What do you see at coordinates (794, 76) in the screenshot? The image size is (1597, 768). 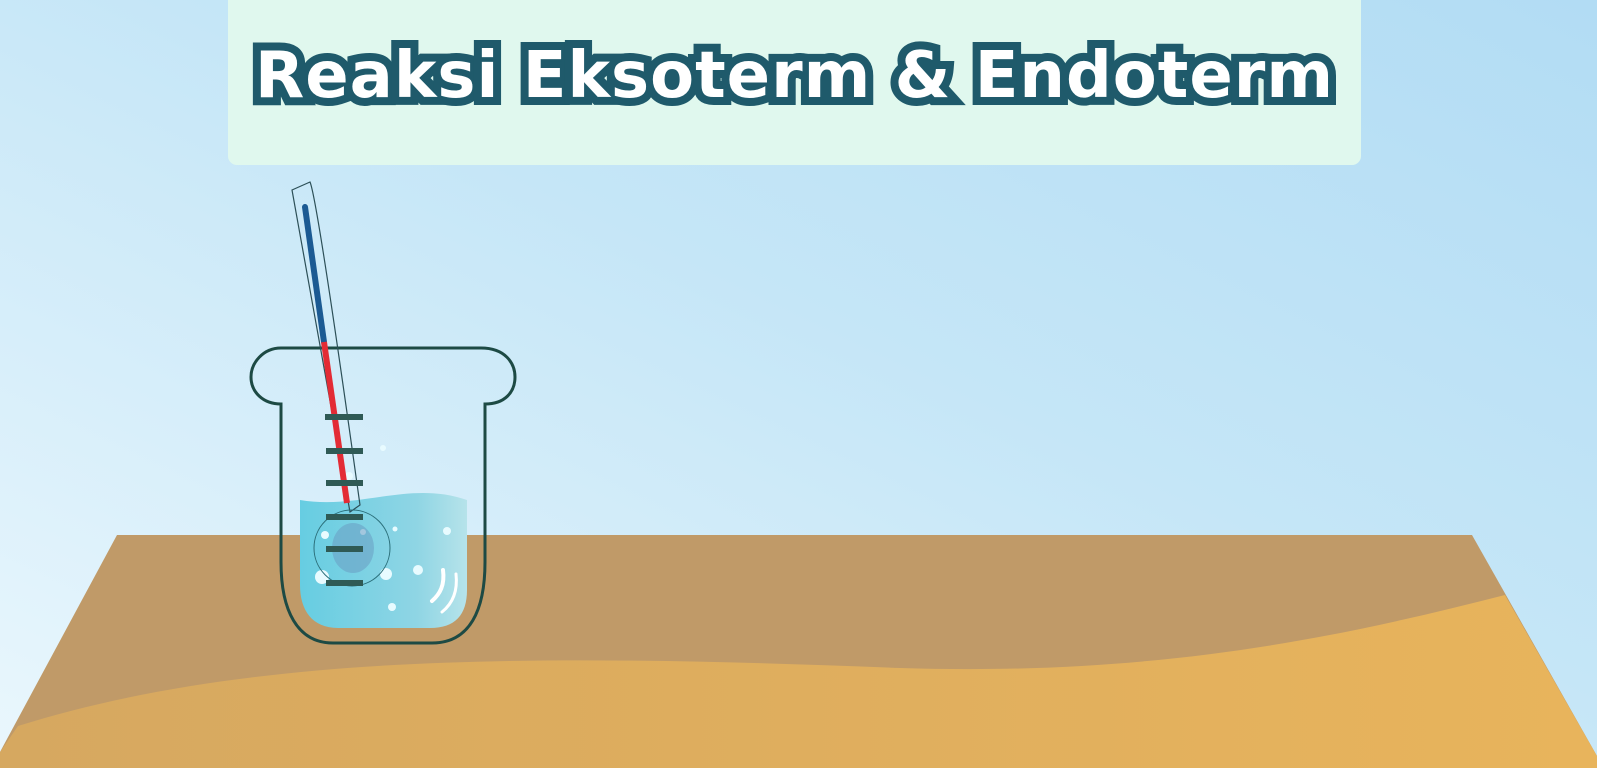 I see `game-title: Reaksi Eksoterm & Endoterm` at bounding box center [794, 76].